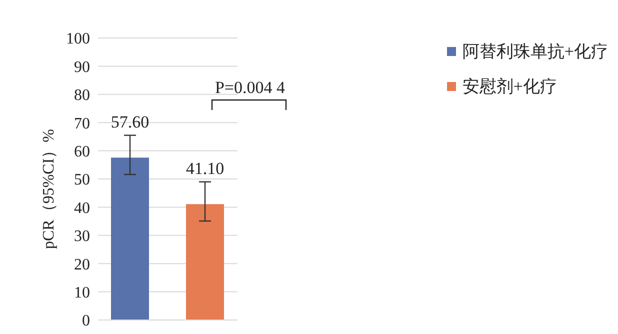  Describe the element at coordinates (535, 52) in the screenshot. I see `legend-label: 阿替利珠单抗+化疗` at that location.